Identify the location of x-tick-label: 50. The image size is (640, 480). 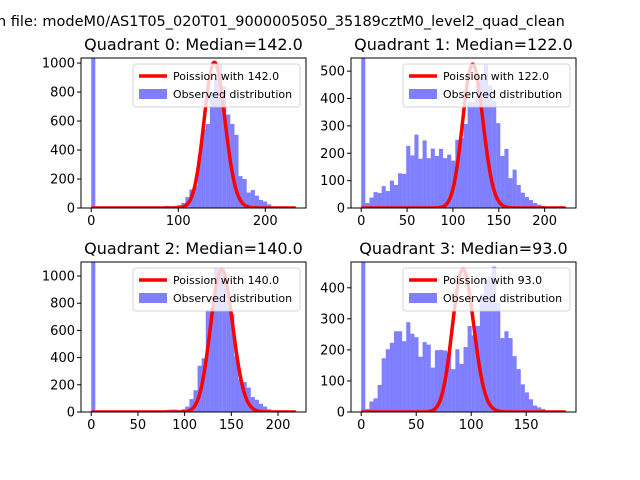
(138, 425).